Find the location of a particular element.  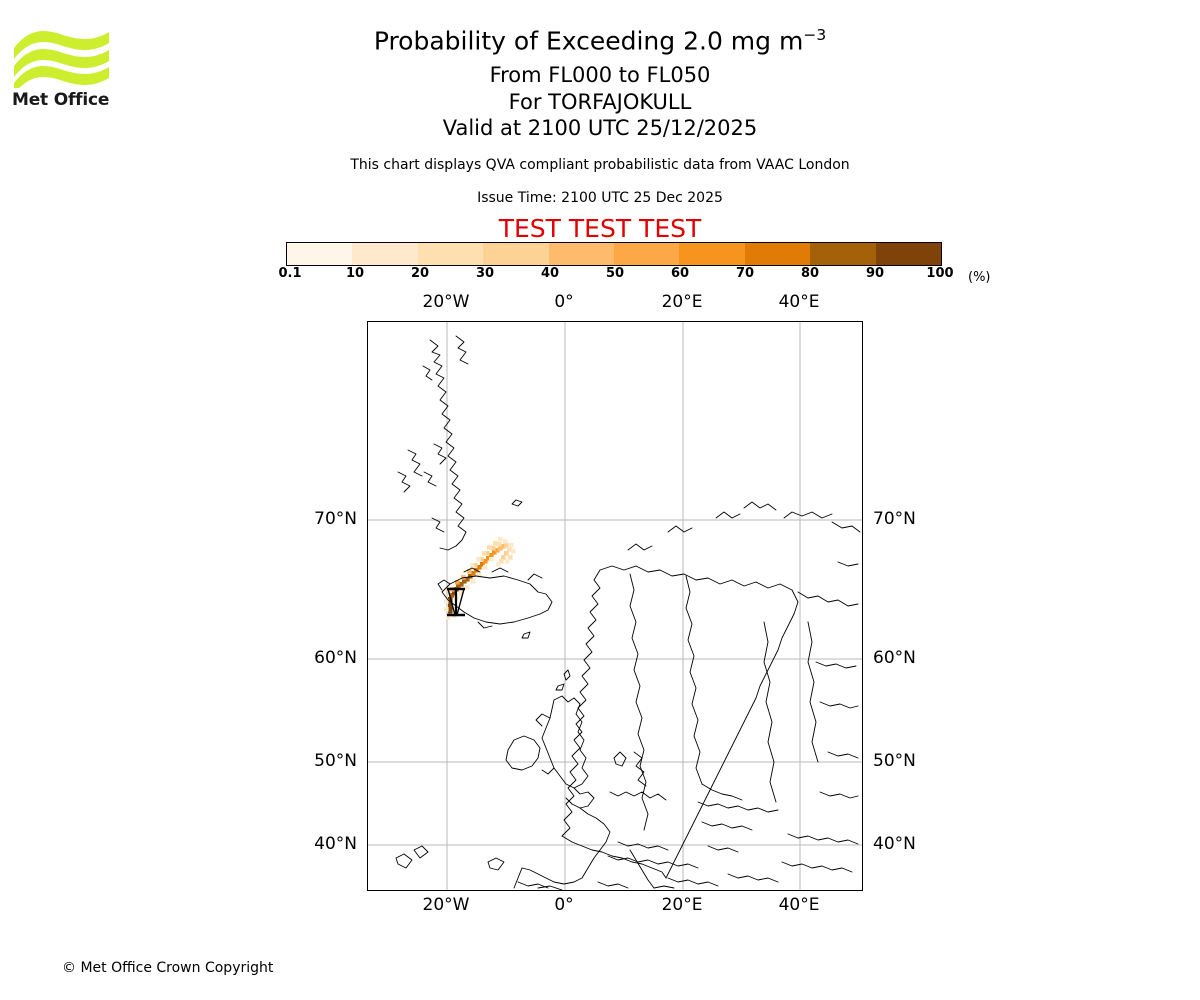

ash-probability-cells is located at coordinates (480, 578).